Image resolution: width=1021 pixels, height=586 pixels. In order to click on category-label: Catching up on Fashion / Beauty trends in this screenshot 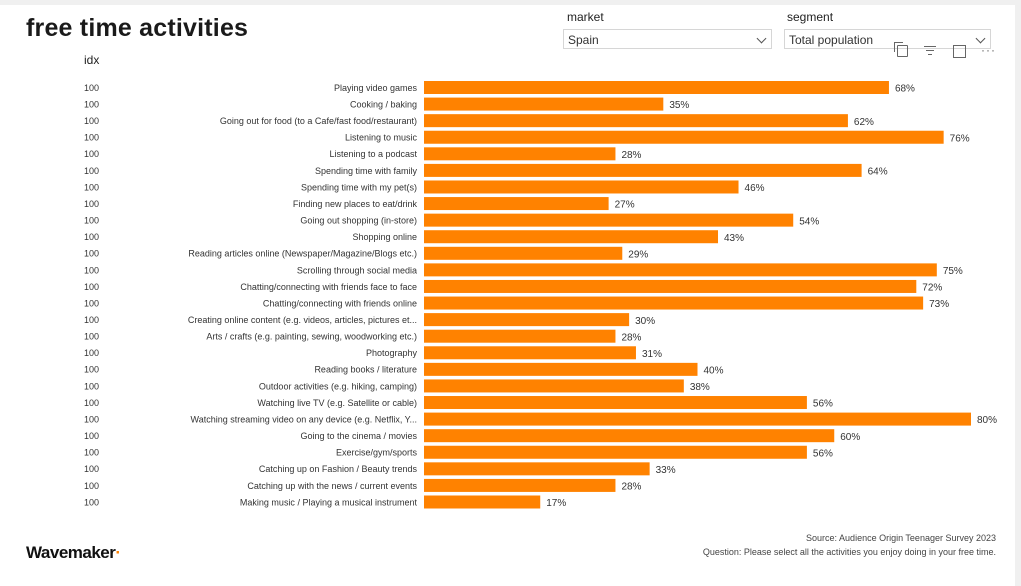, I will do `click(338, 469)`.